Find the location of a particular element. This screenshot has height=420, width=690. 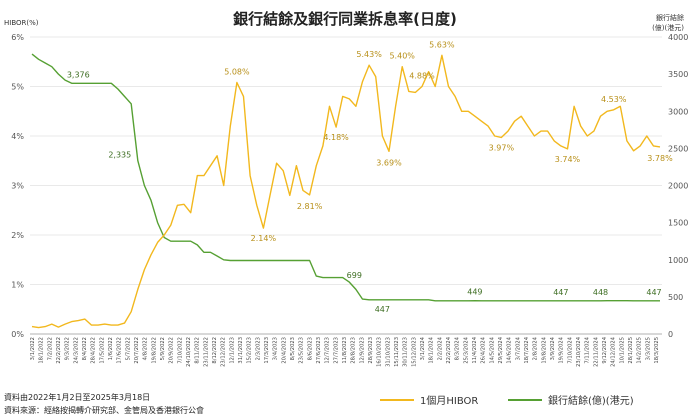

balance-data-label: 699 is located at coordinates (354, 275).